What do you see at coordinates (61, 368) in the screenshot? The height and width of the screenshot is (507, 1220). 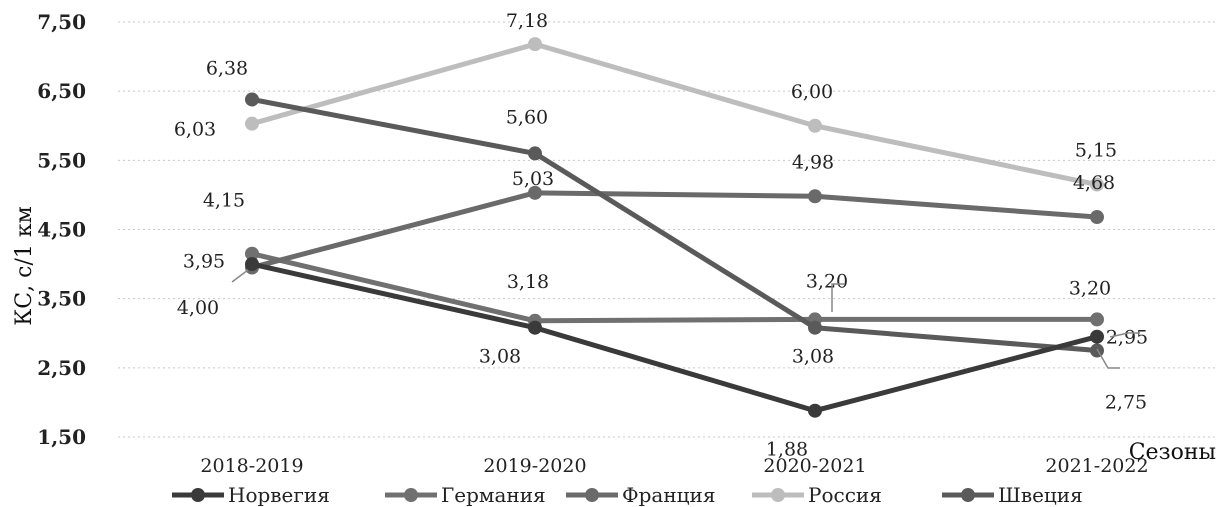 I see `y-tick-label: 2,50` at bounding box center [61, 368].